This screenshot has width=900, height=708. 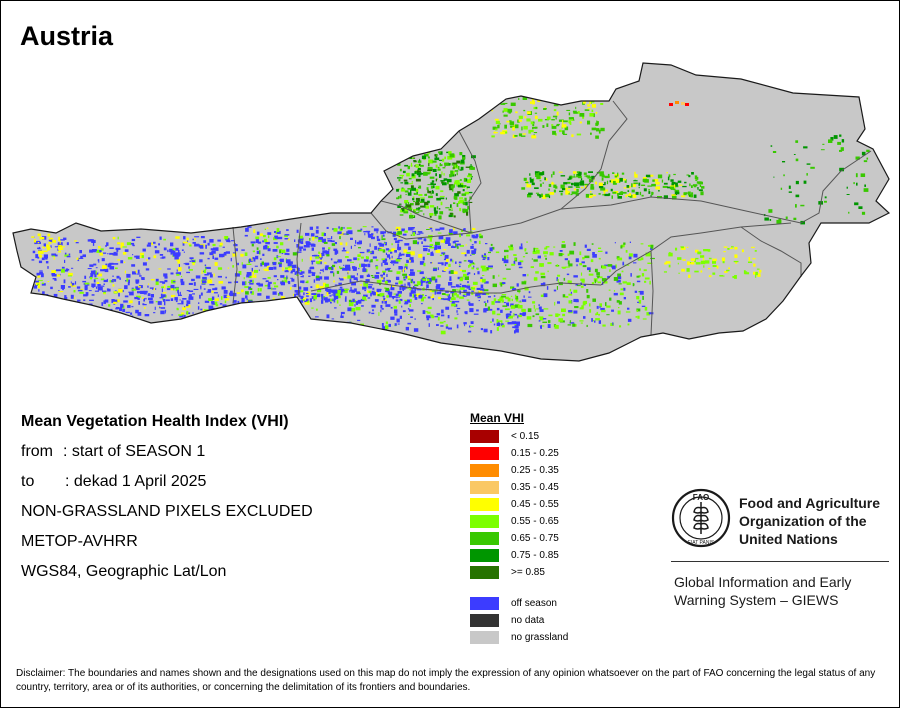 I want to click on info-from-line: from : start of SEASON 1, so click(x=167, y=458).